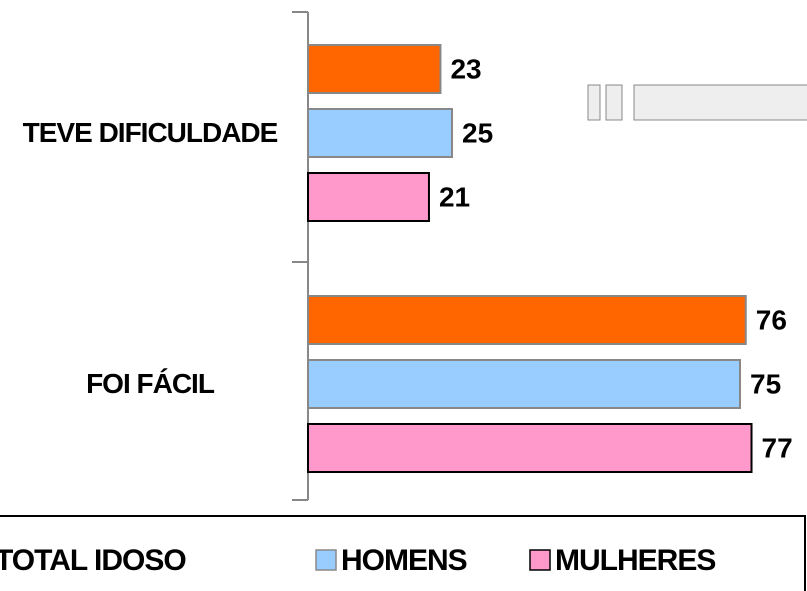  I want to click on value-label: 21, so click(454, 196).